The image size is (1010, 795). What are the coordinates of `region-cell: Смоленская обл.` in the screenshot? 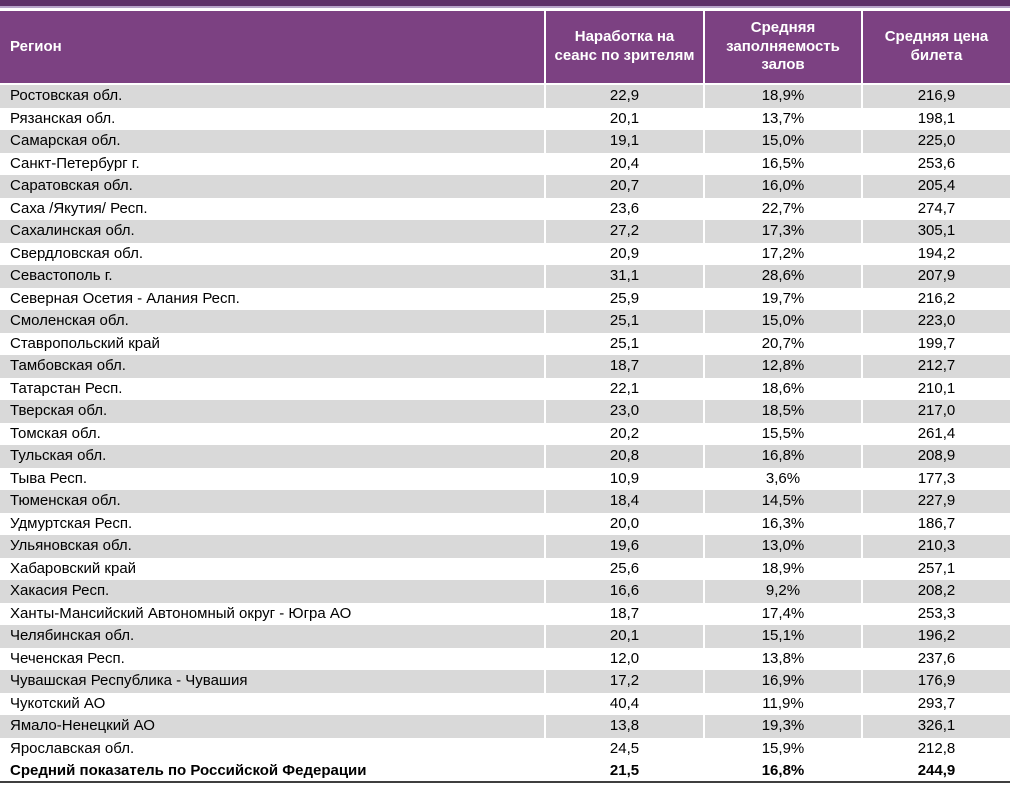 It's located at (273, 321).